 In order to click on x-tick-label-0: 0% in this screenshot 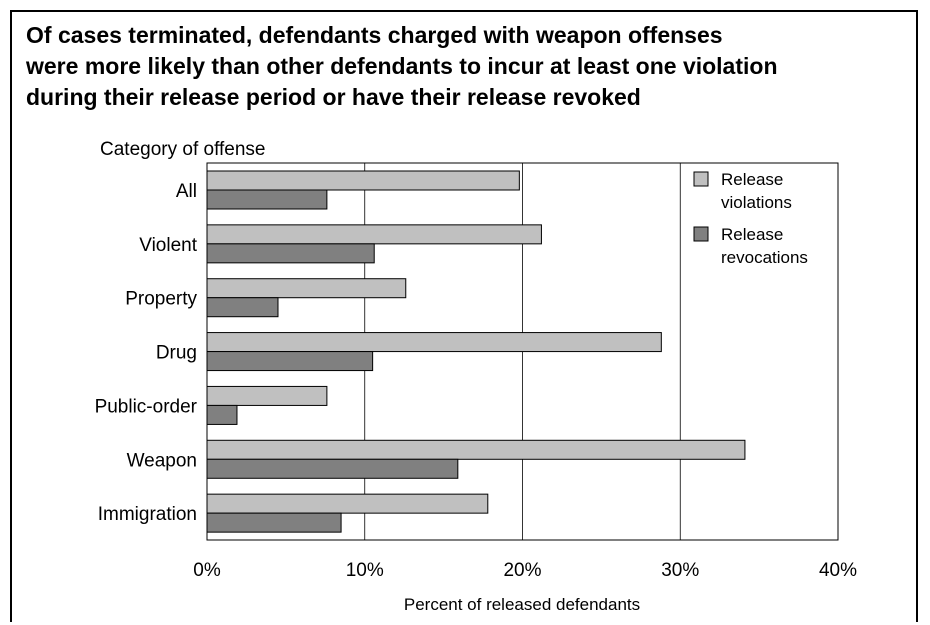, I will do `click(207, 570)`.